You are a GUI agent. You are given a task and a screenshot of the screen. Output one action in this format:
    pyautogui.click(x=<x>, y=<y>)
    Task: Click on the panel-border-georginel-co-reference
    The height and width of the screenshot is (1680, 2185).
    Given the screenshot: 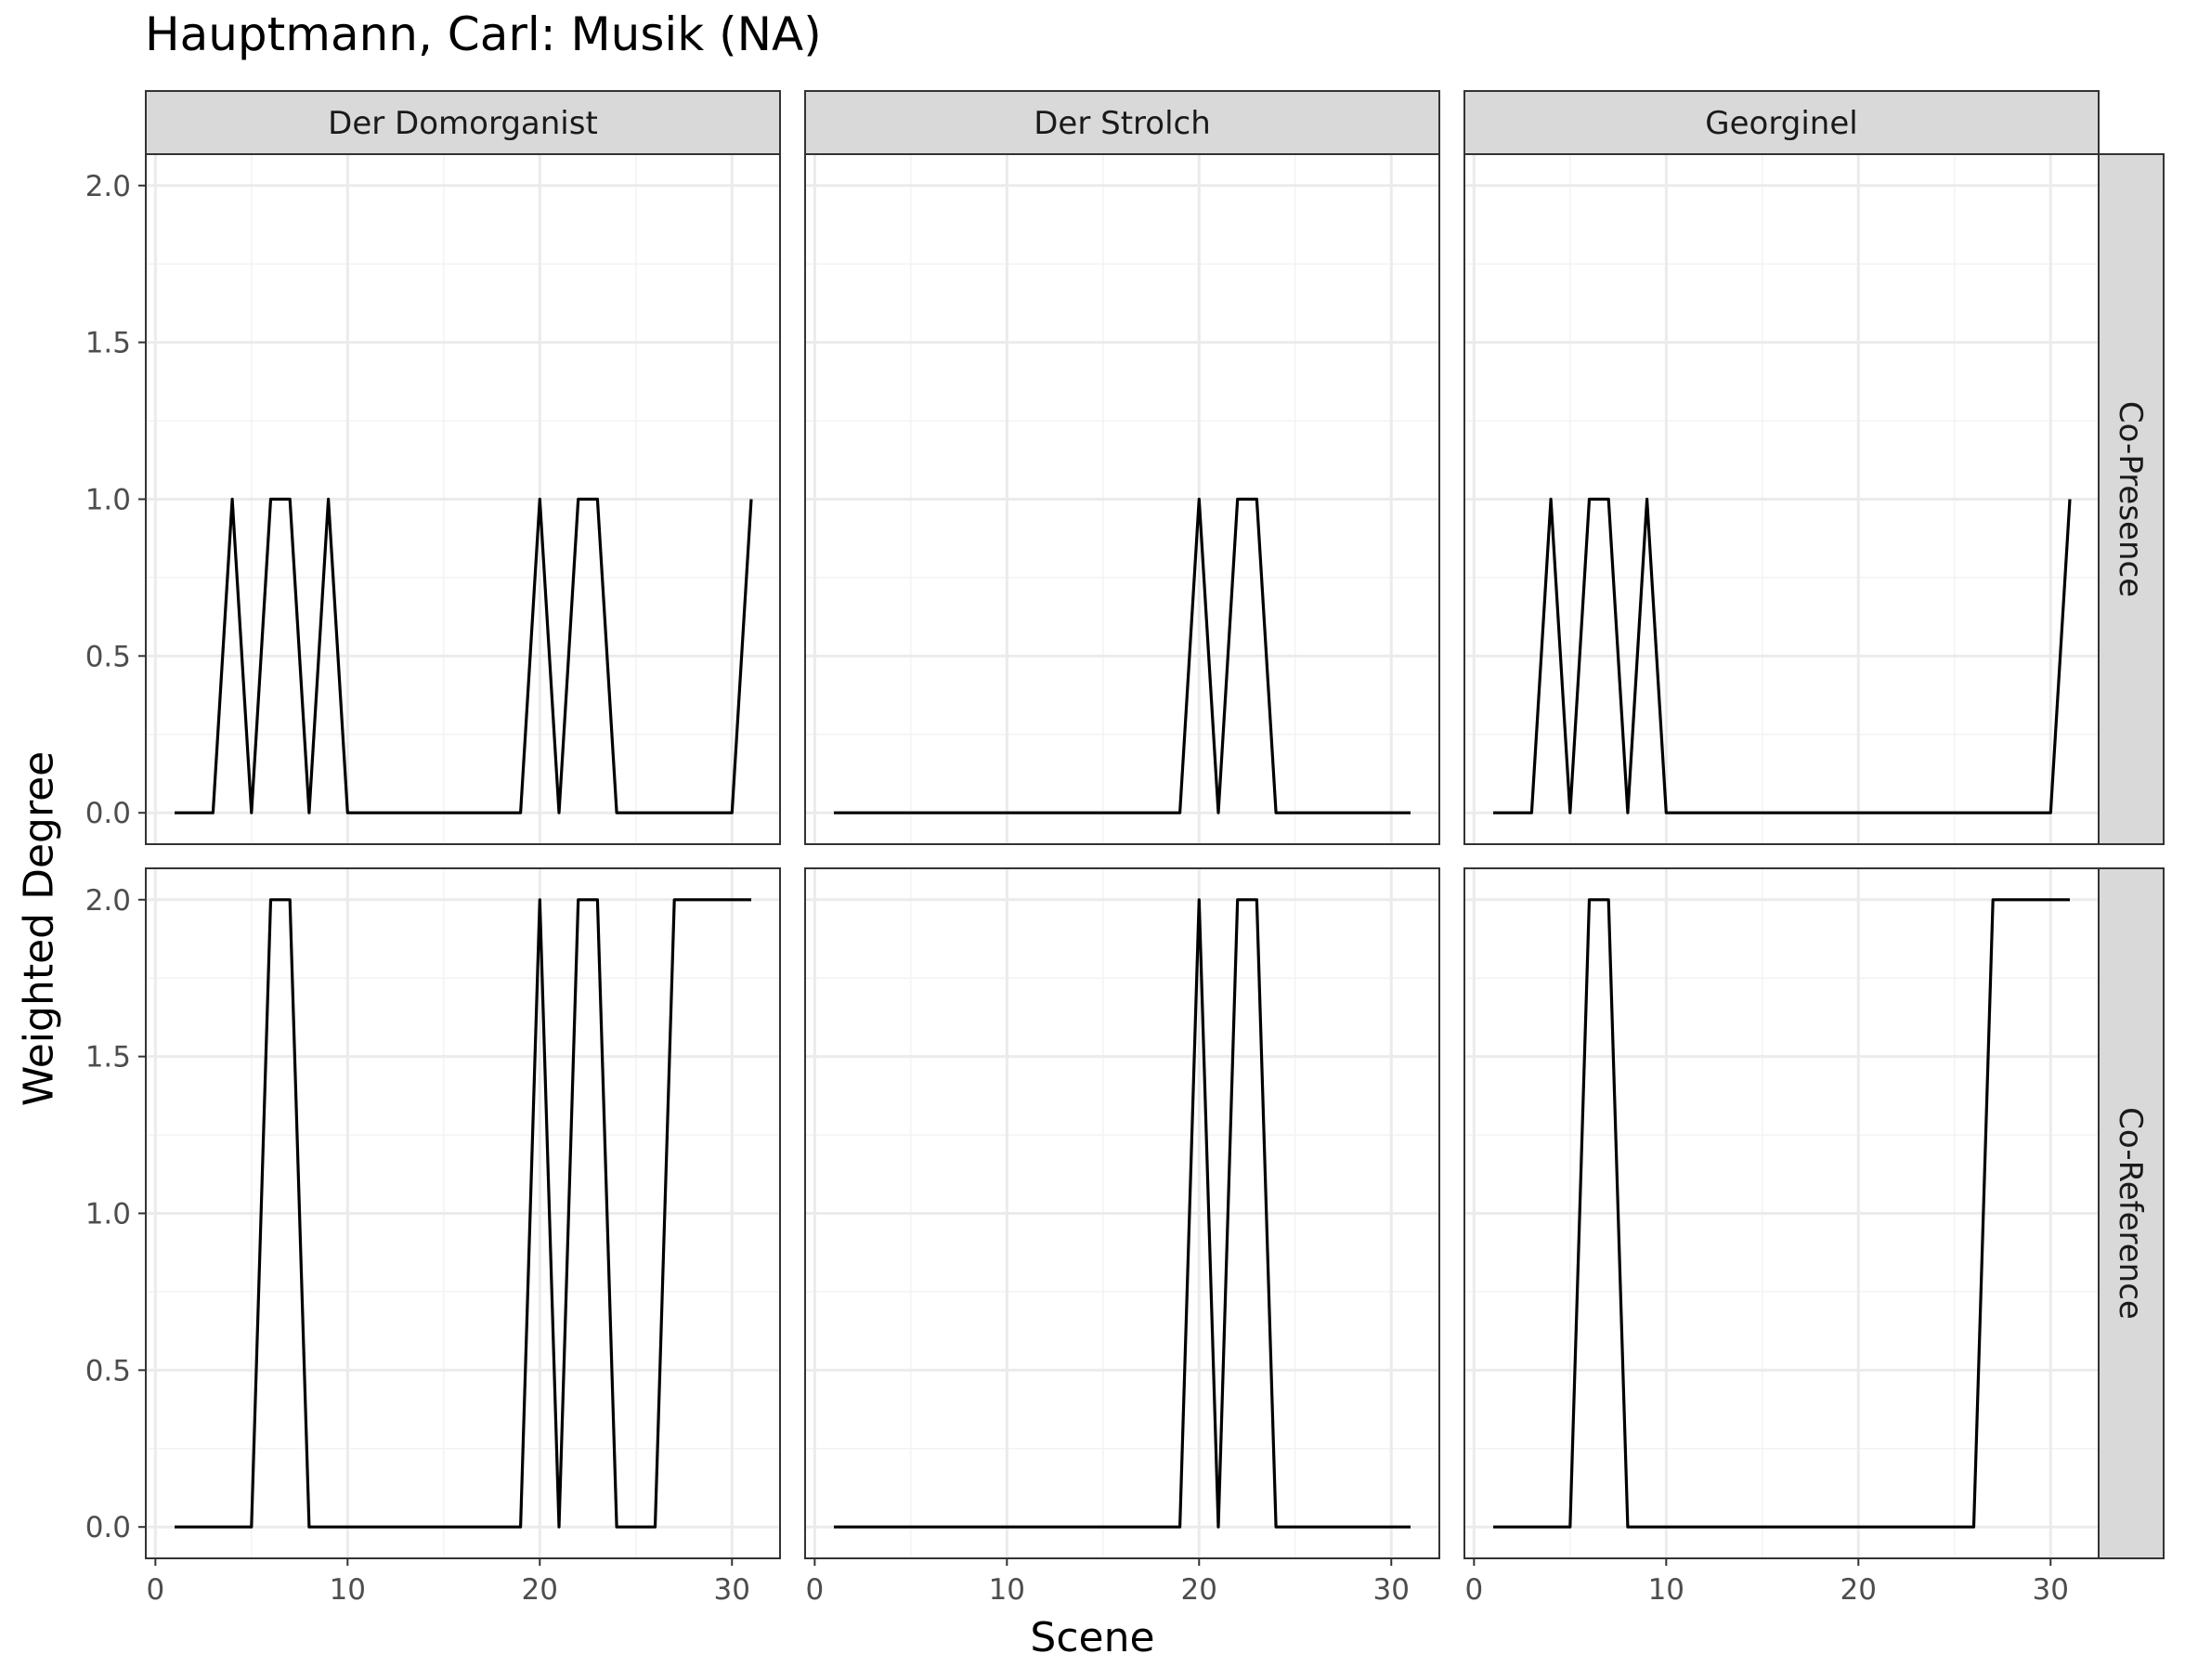 What is the action you would take?
    pyautogui.click(x=1781, y=1213)
    